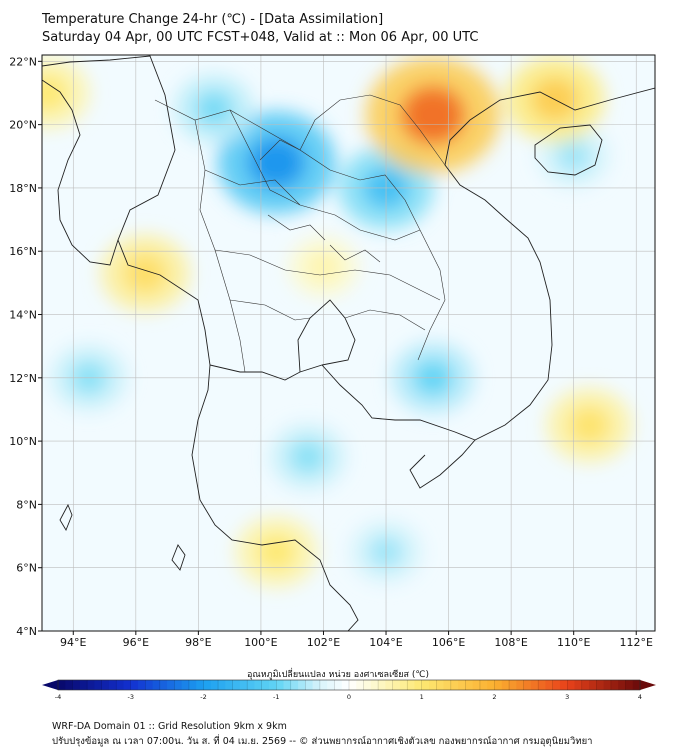 The height and width of the screenshot is (756, 676). I want to click on lon-label: 102°E, so click(323, 642).